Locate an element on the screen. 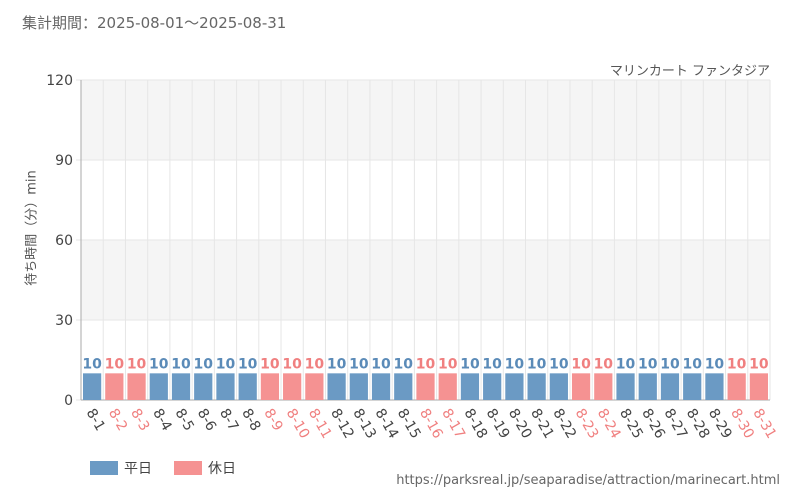  legend: 平日 休日 is located at coordinates (174, 468).